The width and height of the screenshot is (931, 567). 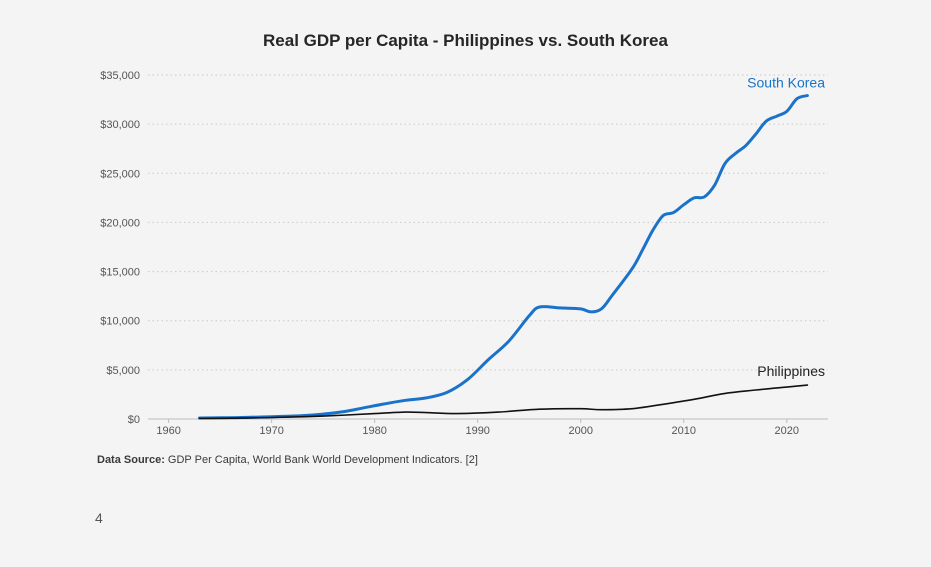 I want to click on y-tick-label: $35,000, so click(x=120, y=76).